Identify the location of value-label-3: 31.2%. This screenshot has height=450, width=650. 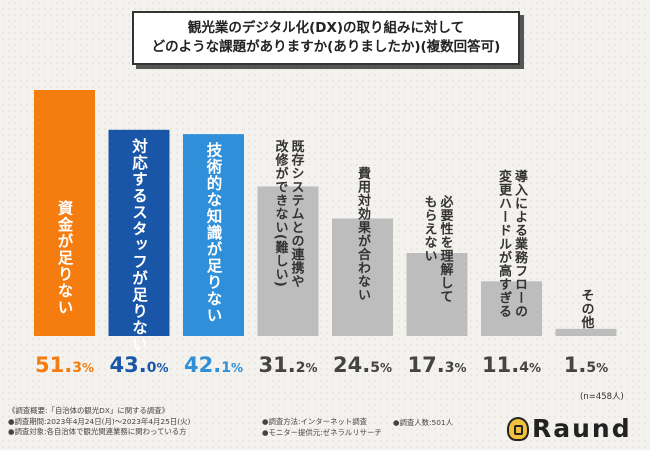
(288, 365).